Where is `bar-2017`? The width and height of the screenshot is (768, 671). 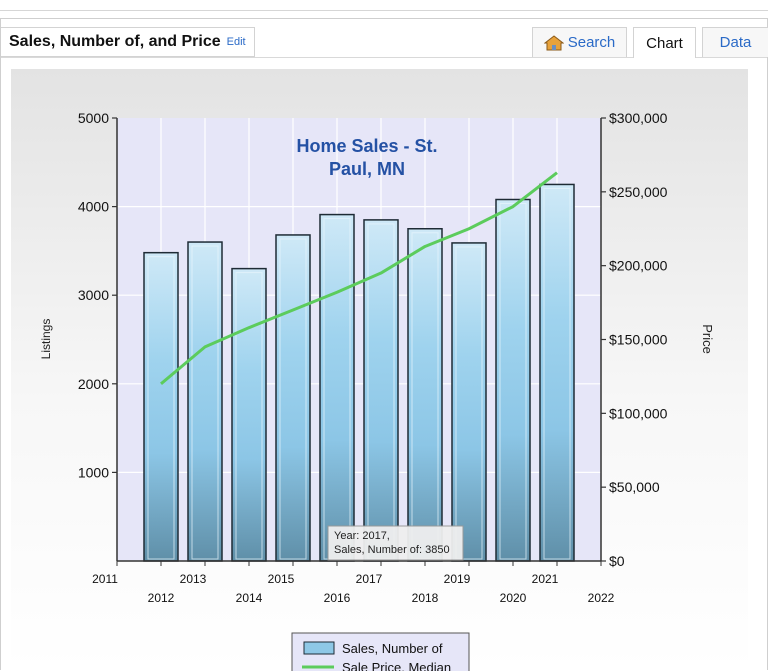
bar-2017 is located at coordinates (381, 390).